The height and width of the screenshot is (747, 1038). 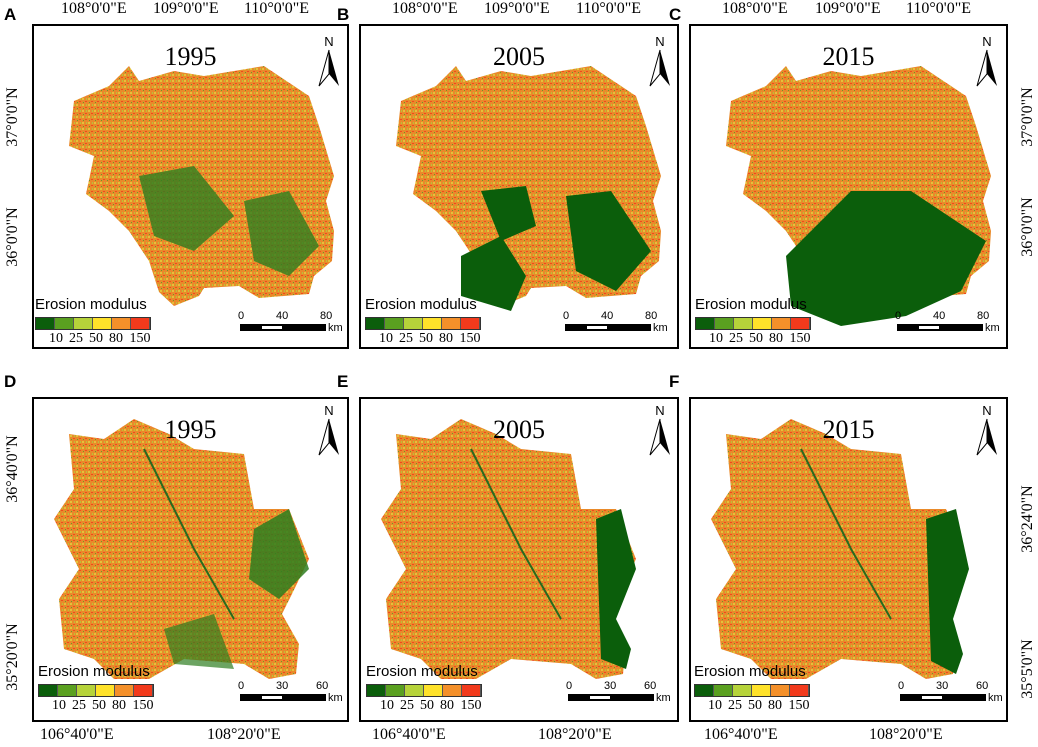 I want to click on top-lon-label-a1: 108°0'0"E, so click(x=94, y=8).